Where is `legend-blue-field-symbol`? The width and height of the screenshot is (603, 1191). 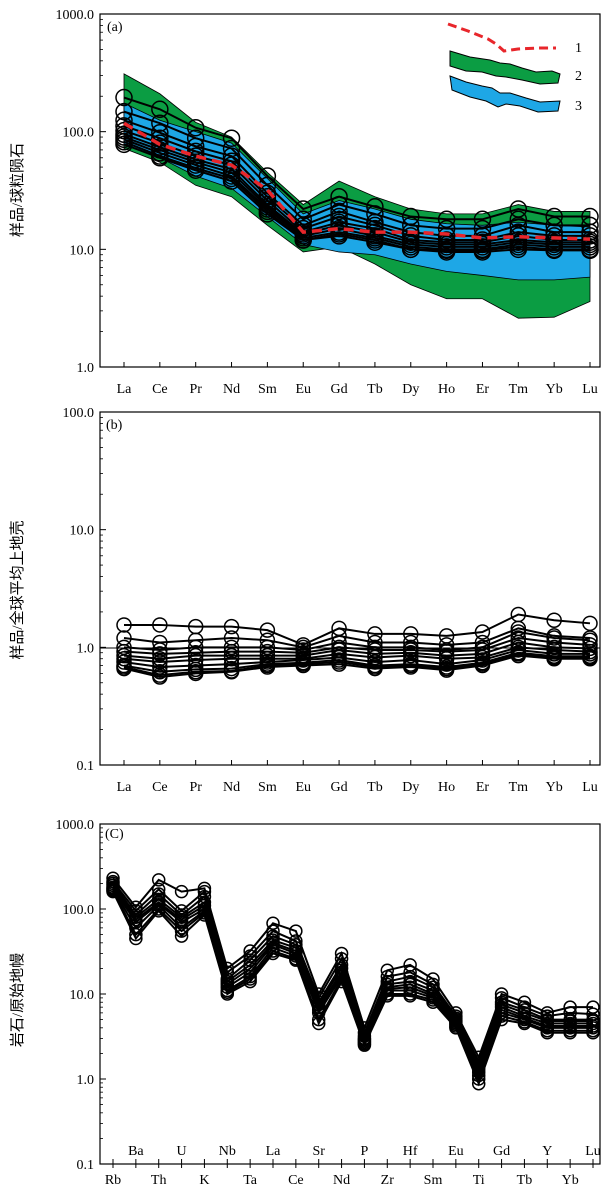 legend-blue-field-symbol is located at coordinates (505, 94).